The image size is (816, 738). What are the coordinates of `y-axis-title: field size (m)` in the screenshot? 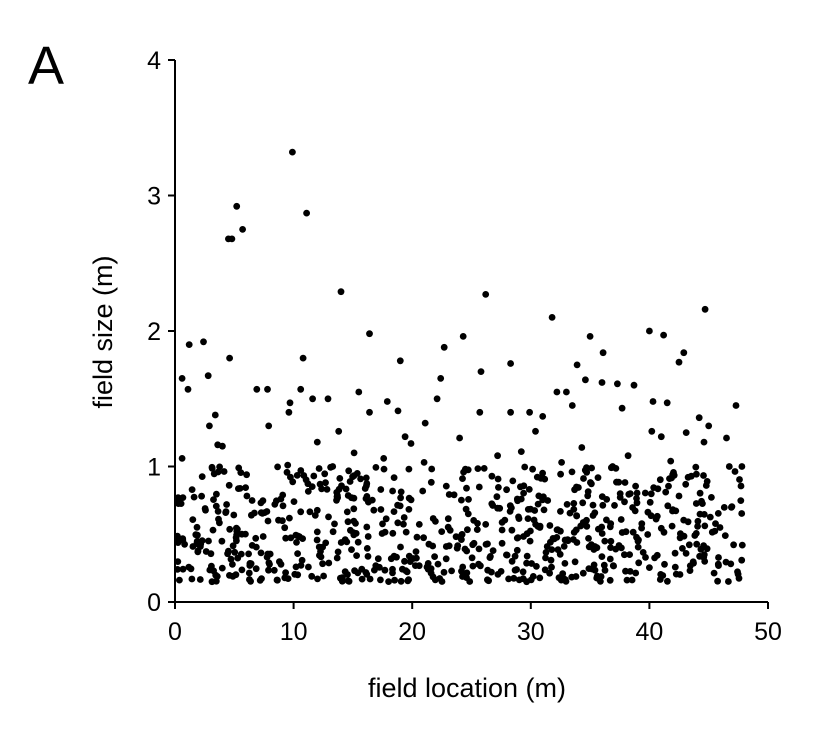 It's located at (103, 331).